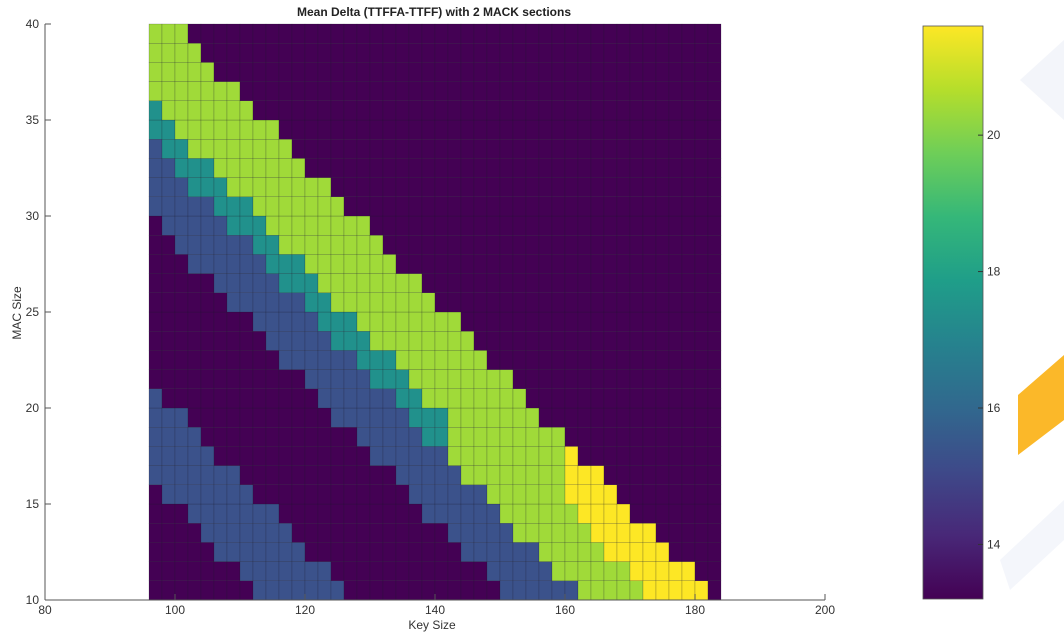 The width and height of the screenshot is (1064, 632). I want to click on x-tick-label: 180, so click(695, 610).